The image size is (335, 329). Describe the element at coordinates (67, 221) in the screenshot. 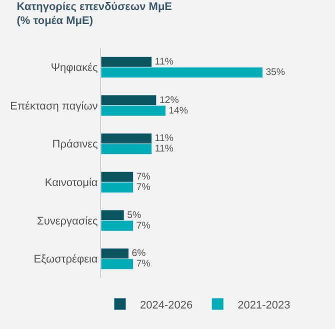

I see `y-tick-label: Συνεργασίες` at that location.